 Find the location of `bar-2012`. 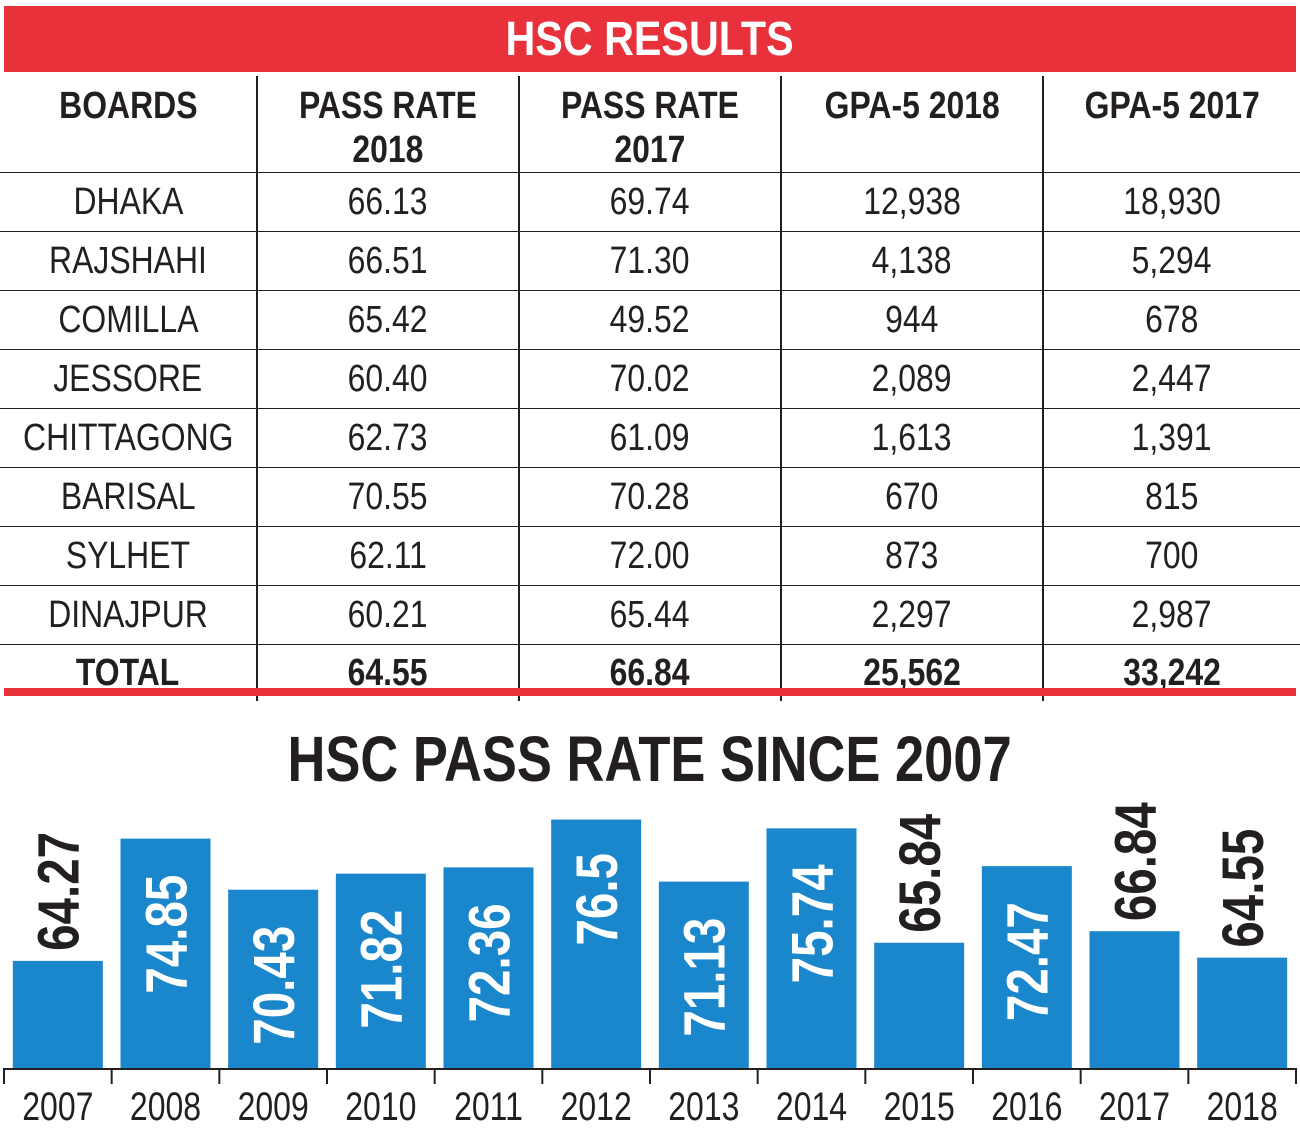

bar-2012 is located at coordinates (596, 943).